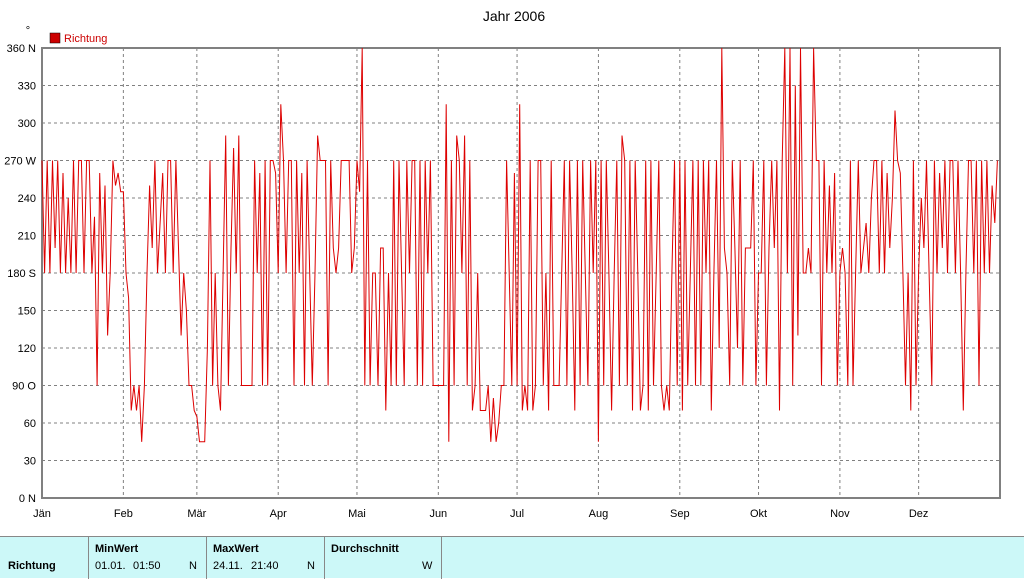 This screenshot has height=579, width=1024. What do you see at coordinates (148, 558) in the screenshot?
I see `stats-min-col: MinWert 01.01. 01:50 N` at bounding box center [148, 558].